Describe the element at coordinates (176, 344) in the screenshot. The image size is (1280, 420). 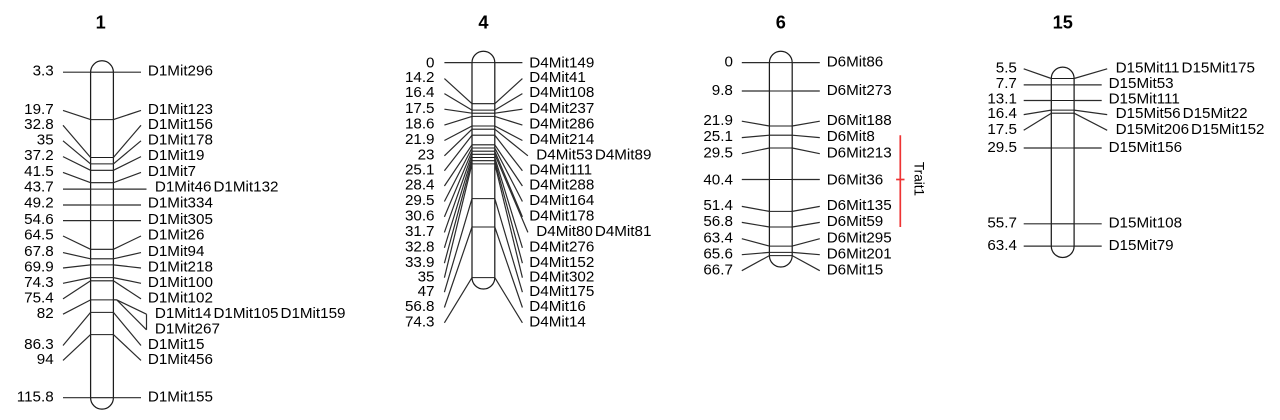
I see `svg-text: D1Mit15` at that location.